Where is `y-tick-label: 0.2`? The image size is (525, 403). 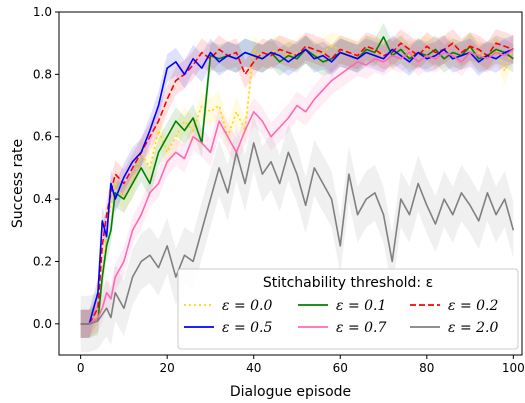
y-tick-label: 0.2 is located at coordinates (42, 261).